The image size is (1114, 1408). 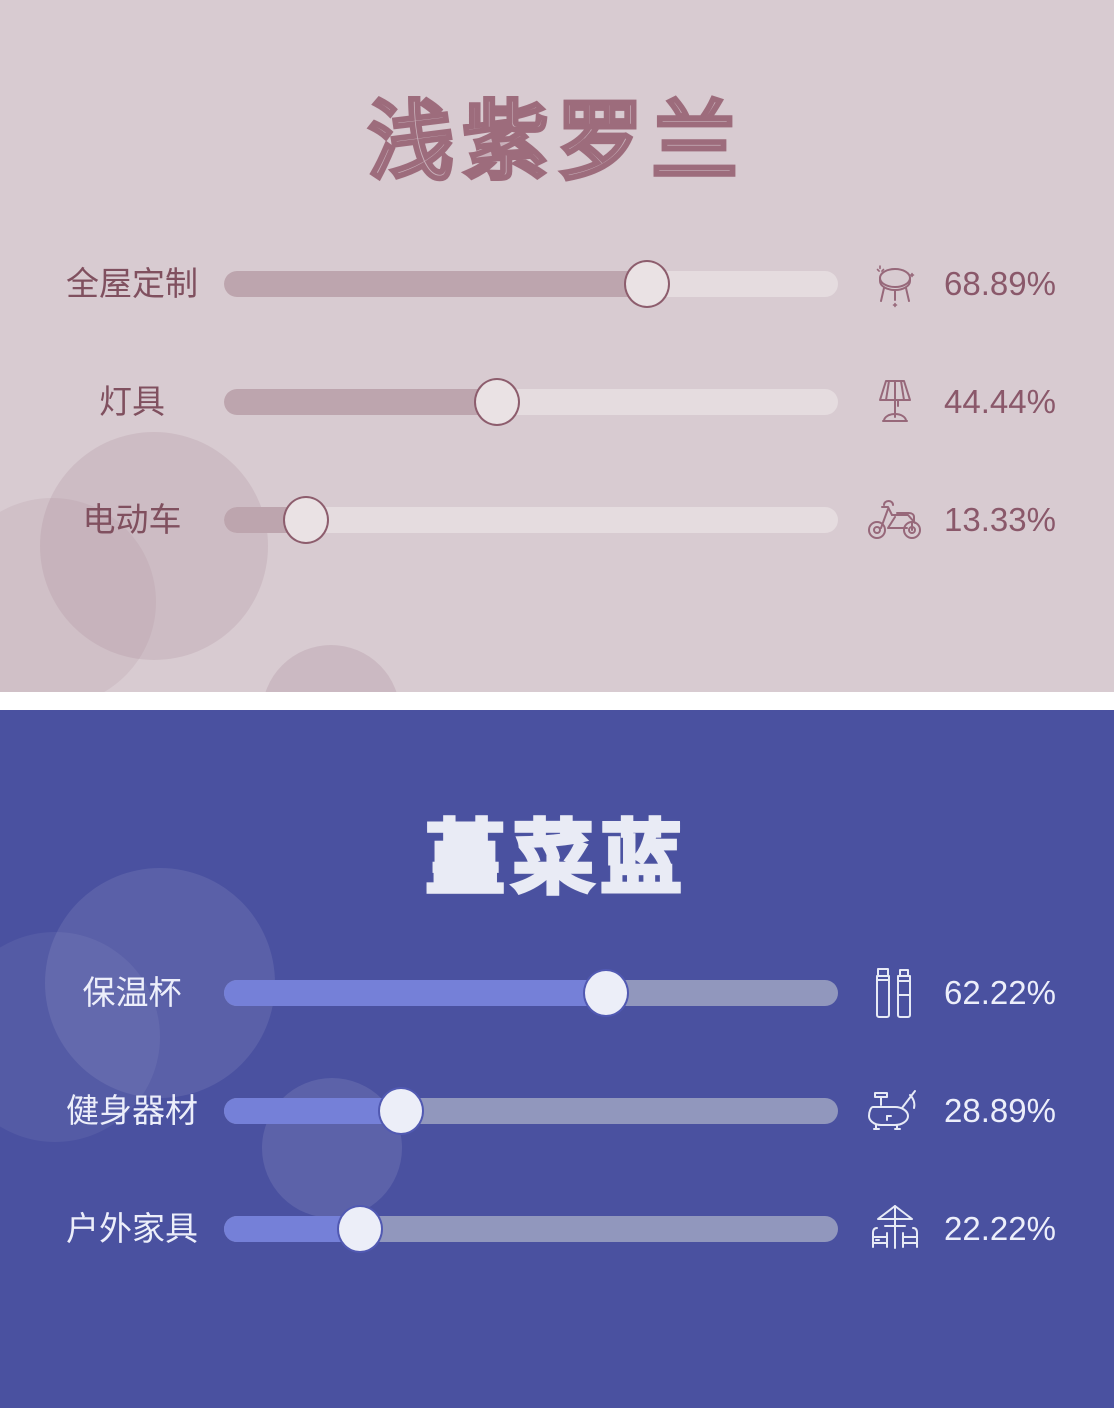 I want to click on slider-row: 全屋定制 68.89%, so click(x=565, y=284).